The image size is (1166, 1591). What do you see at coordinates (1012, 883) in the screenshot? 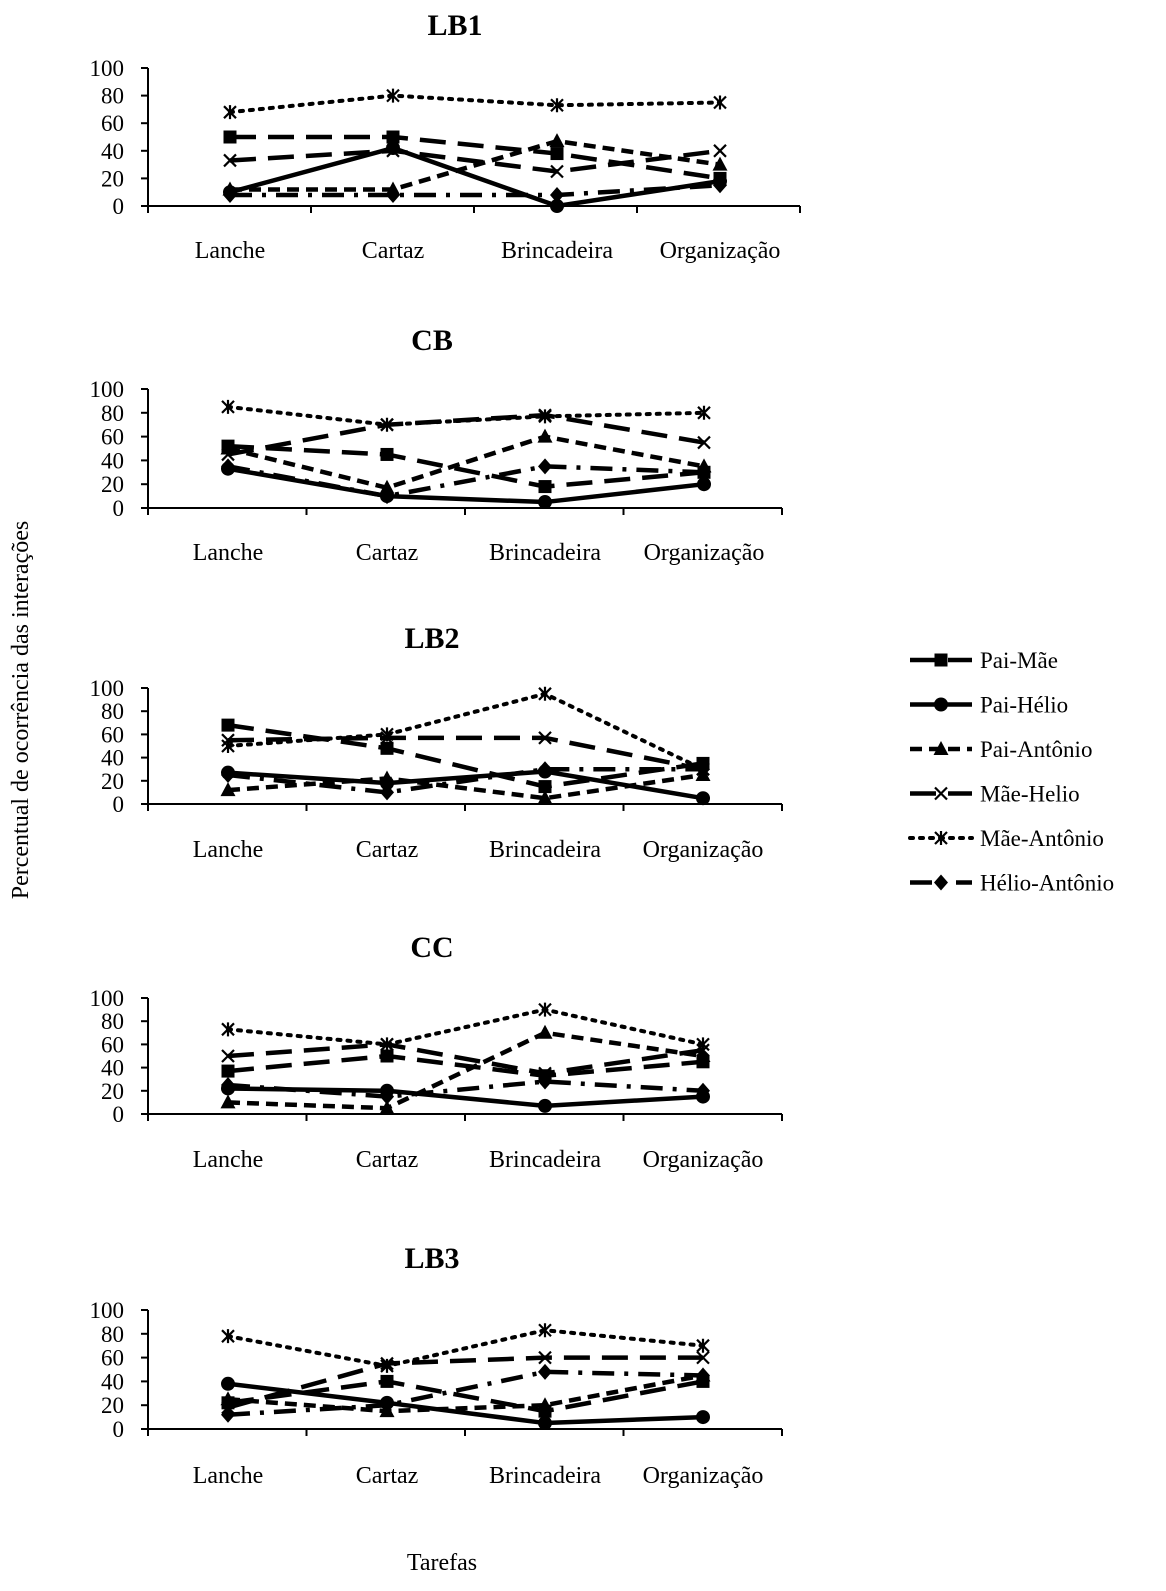
I see `legend-item-helio-antonio: Hélio-Antônio` at bounding box center [1012, 883].